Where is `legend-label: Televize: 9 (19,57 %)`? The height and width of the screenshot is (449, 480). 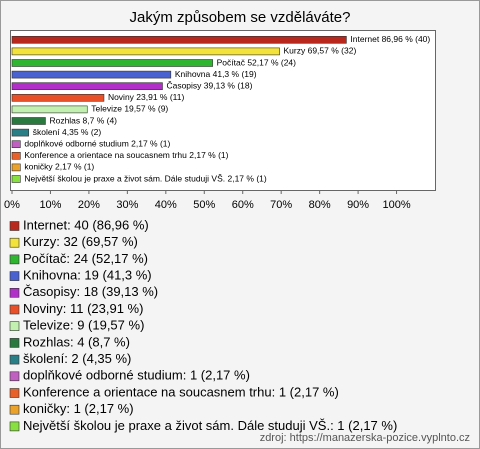
legend-label: Televize: 9 (19,57 %) is located at coordinates (83, 325).